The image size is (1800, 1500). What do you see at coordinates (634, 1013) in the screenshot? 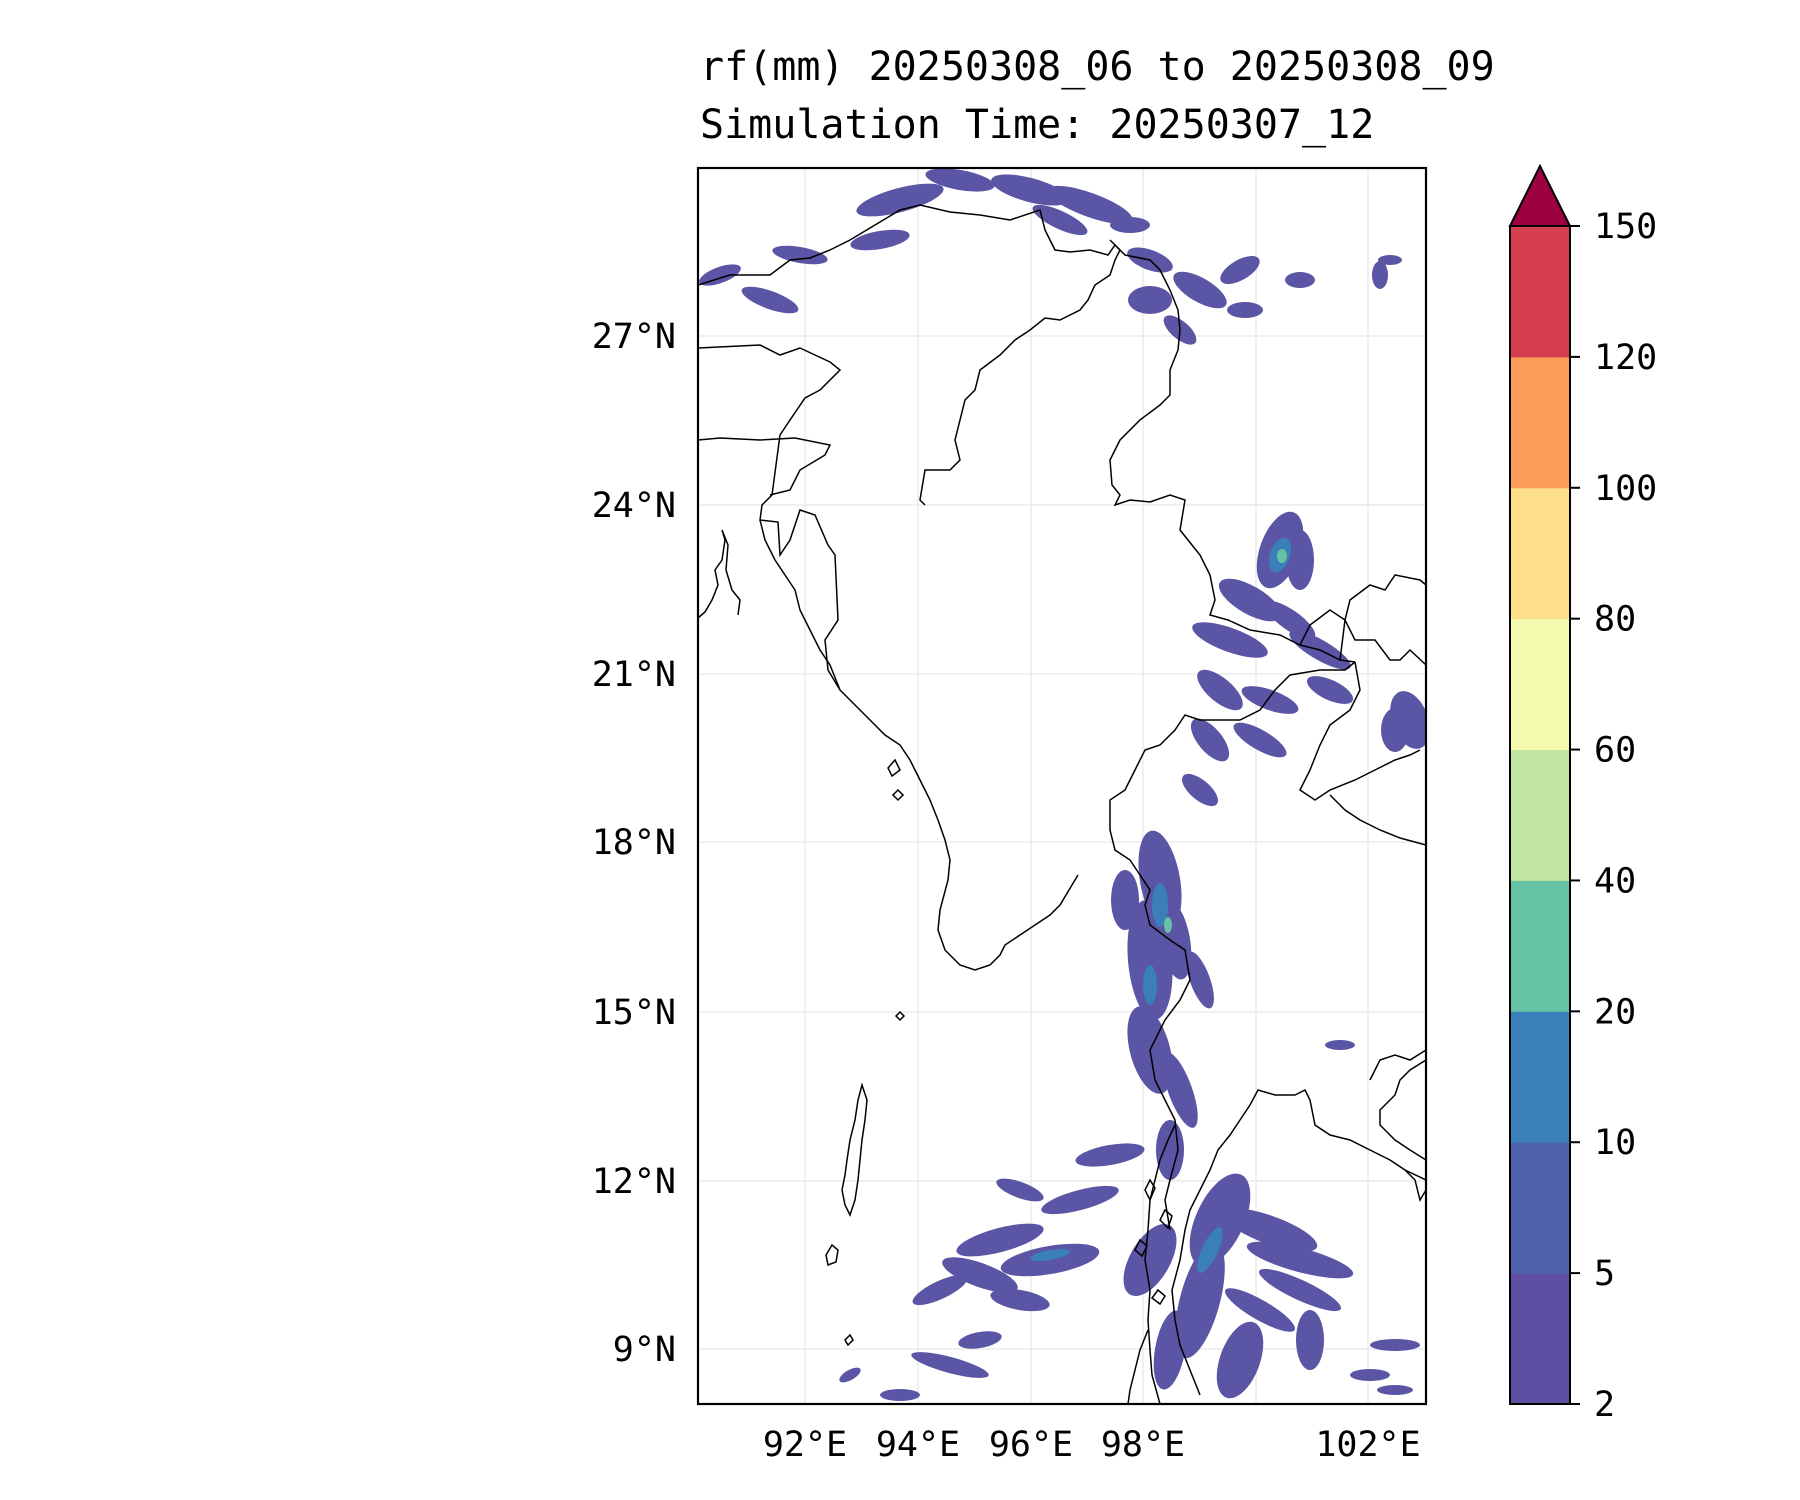
I see `lat-label-15: 15°N` at bounding box center [634, 1013].